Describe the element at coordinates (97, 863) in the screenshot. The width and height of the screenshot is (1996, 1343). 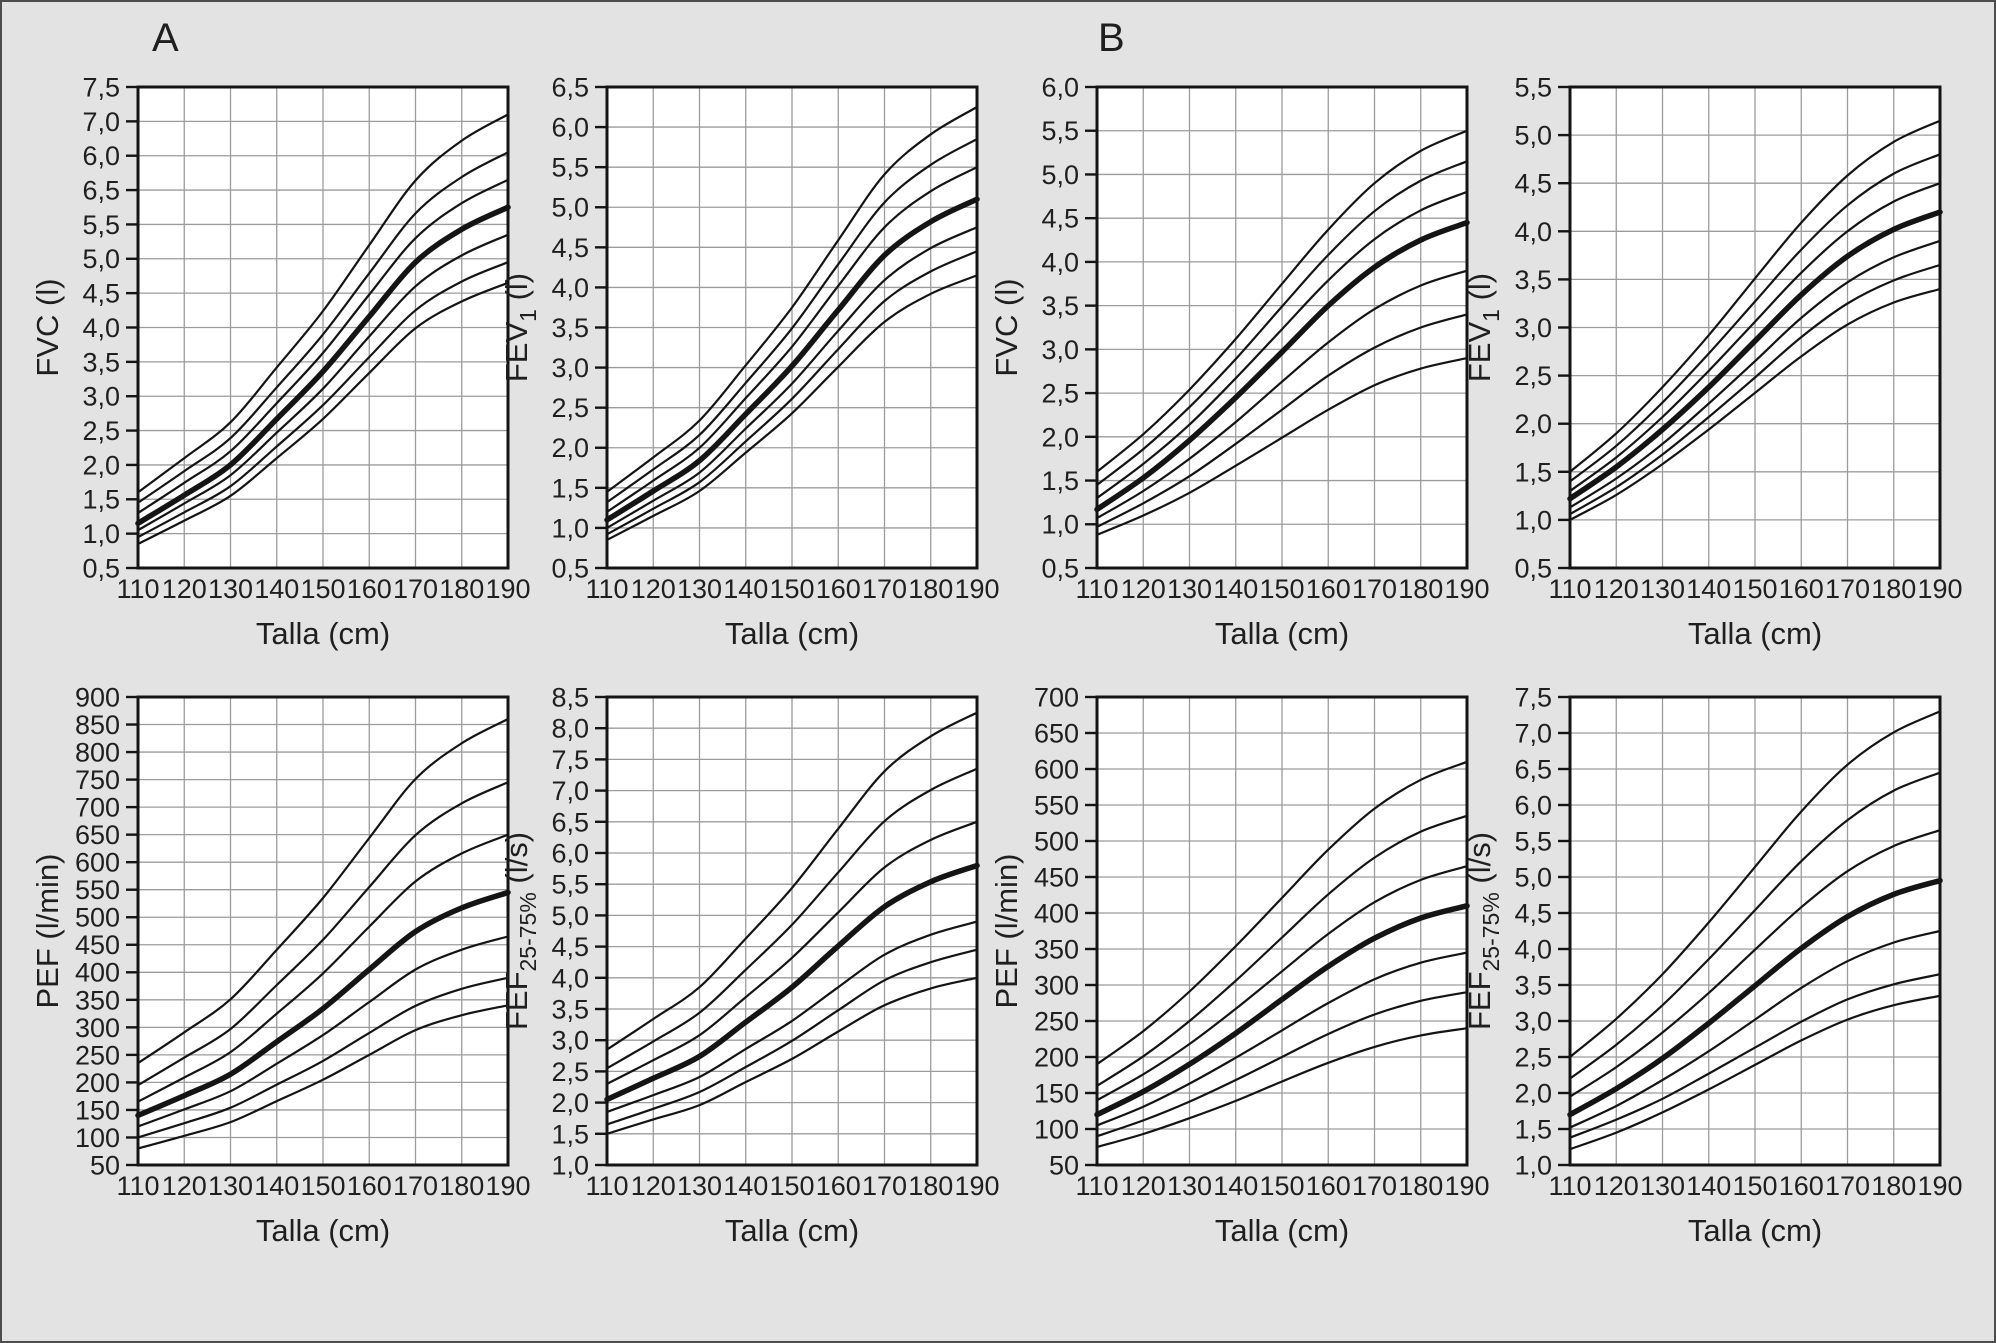
I see `y-tick-label: 600` at that location.